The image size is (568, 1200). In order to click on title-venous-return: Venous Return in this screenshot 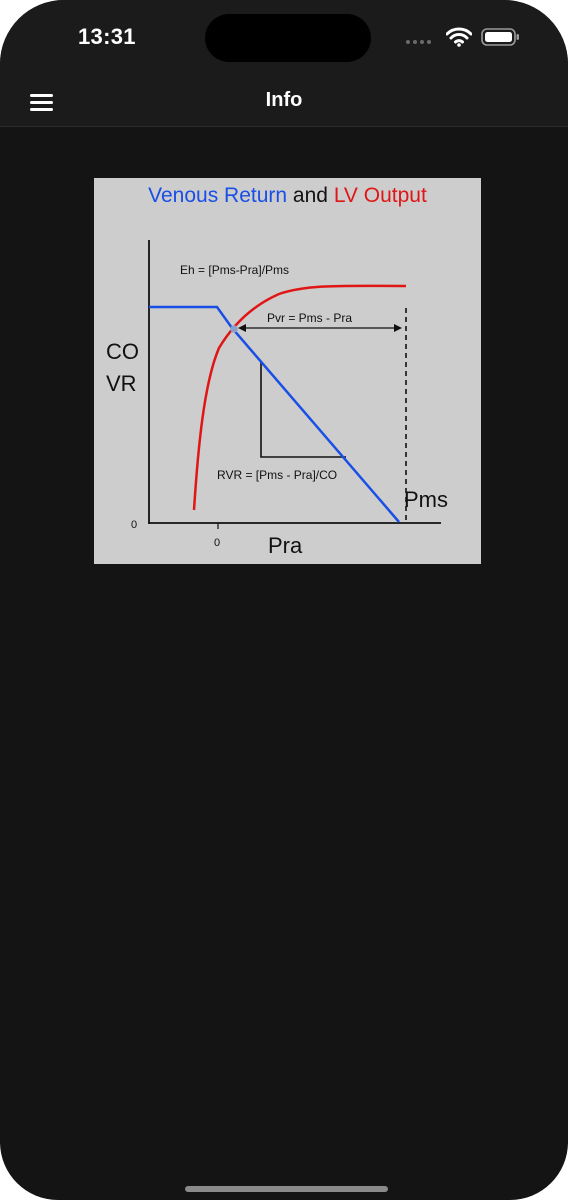, I will do `click(218, 195)`.